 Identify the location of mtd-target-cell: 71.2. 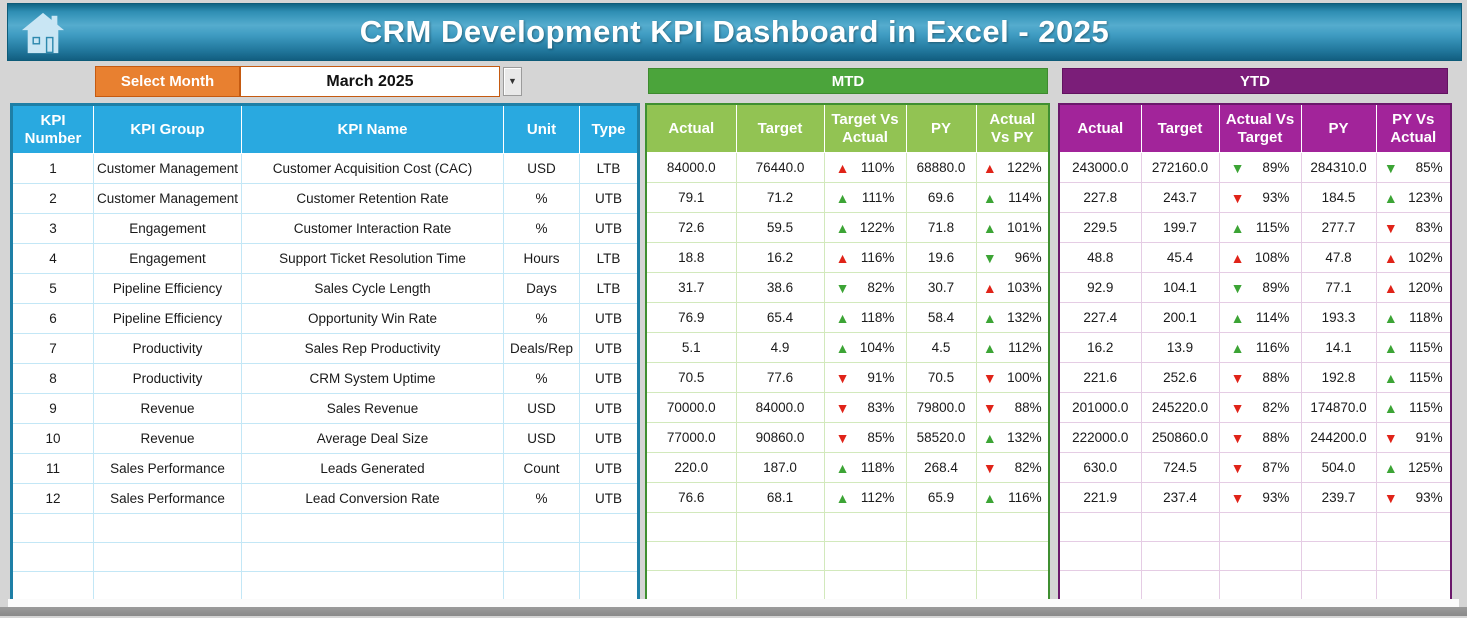
(780, 197).